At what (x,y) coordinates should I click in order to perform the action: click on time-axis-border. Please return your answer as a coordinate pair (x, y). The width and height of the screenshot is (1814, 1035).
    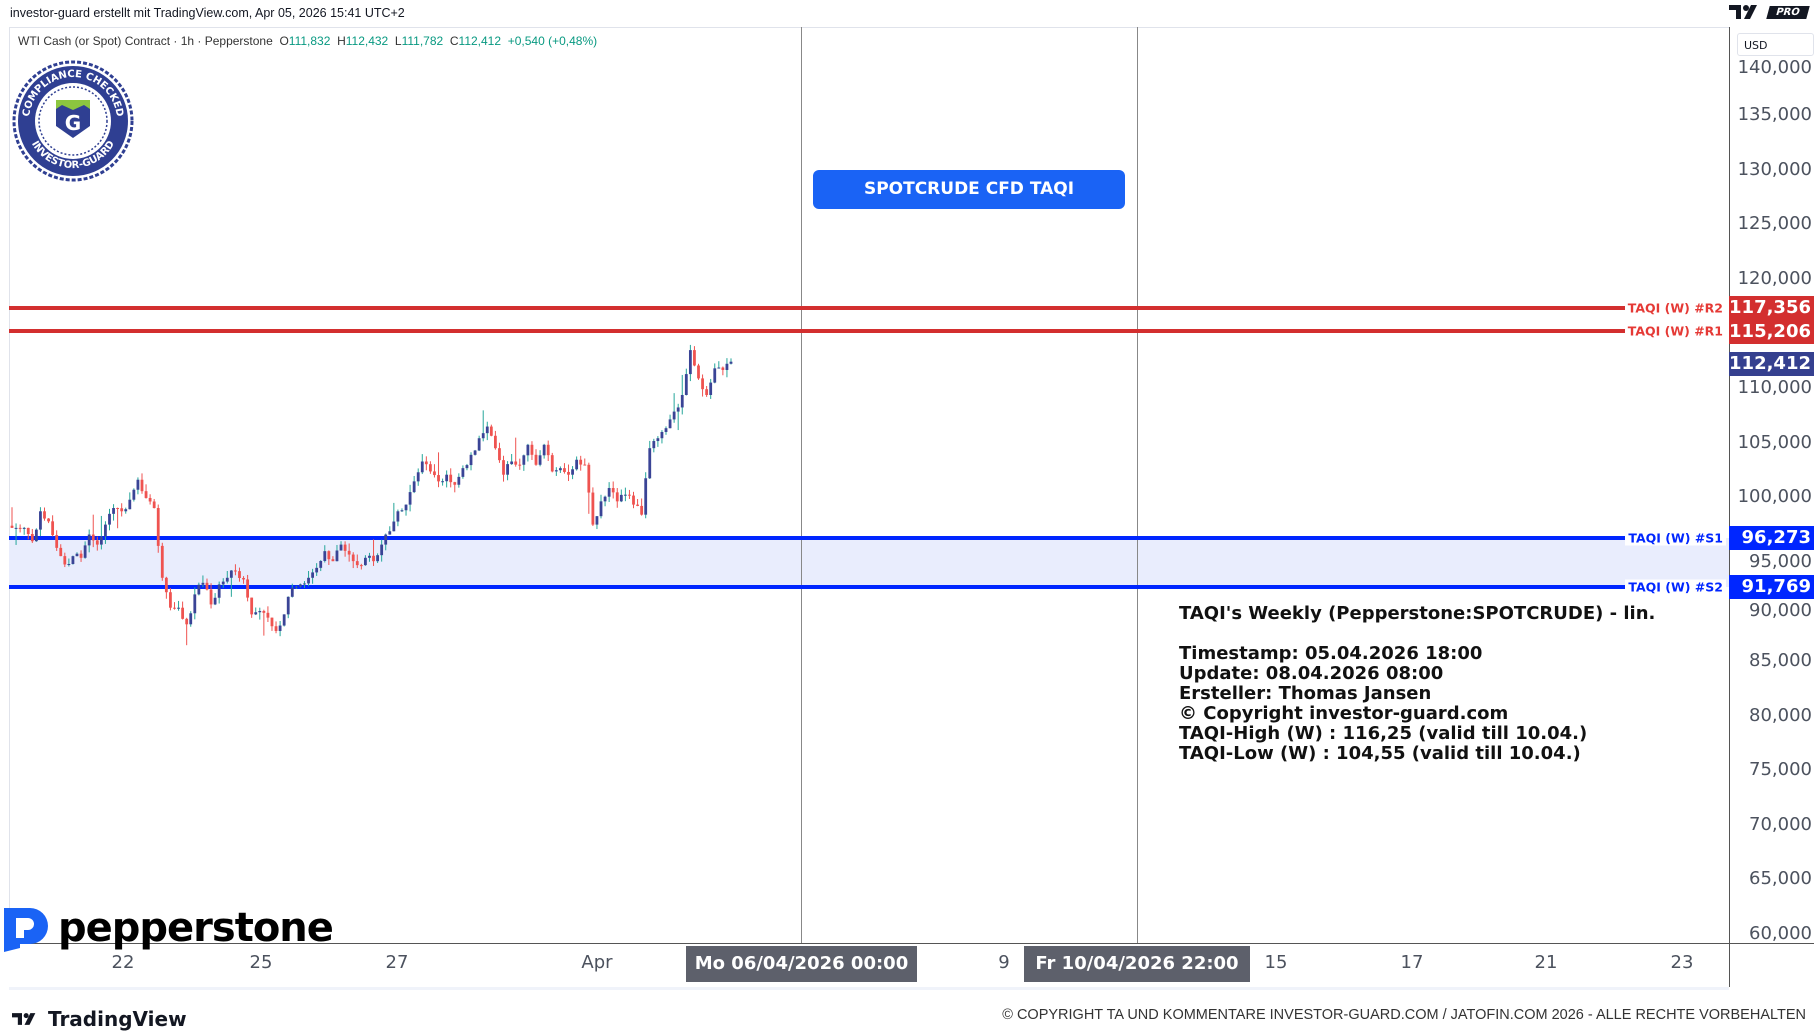
    Looking at the image, I should click on (911, 943).